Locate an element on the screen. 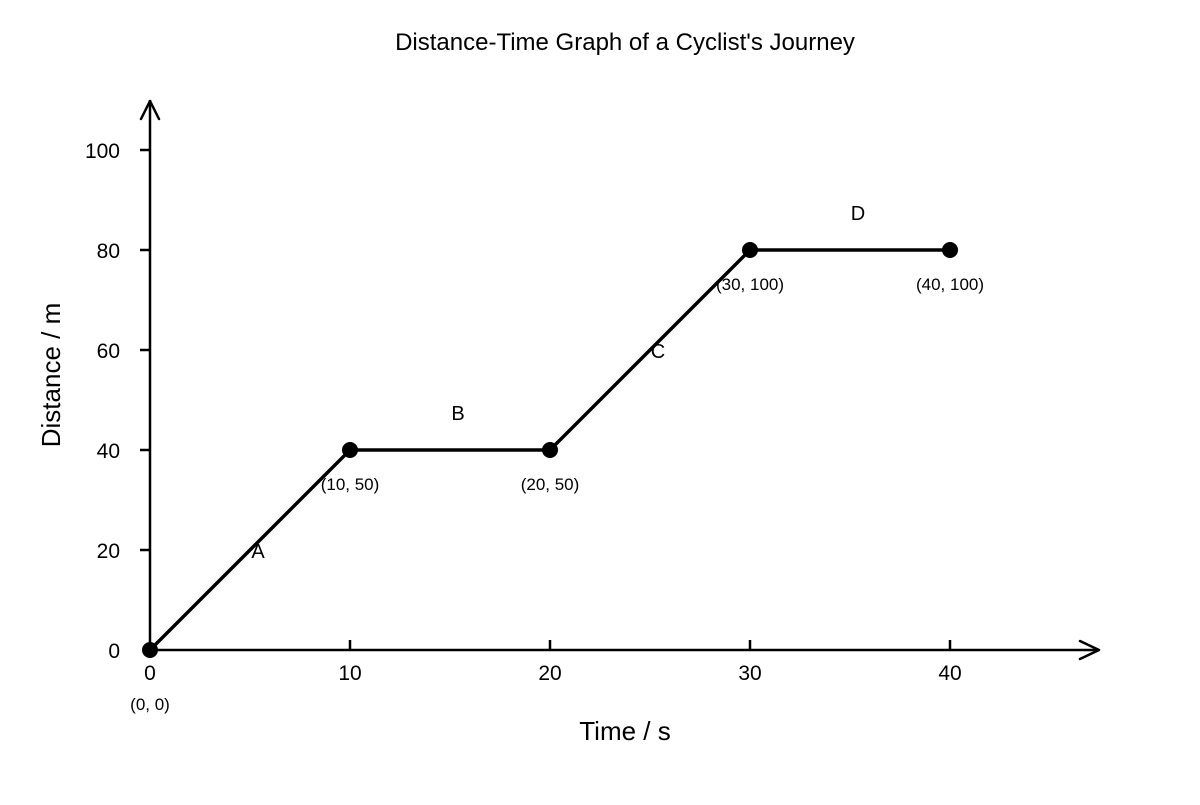 The width and height of the screenshot is (1200, 805). x-tick-label: 10 is located at coordinates (349, 673).